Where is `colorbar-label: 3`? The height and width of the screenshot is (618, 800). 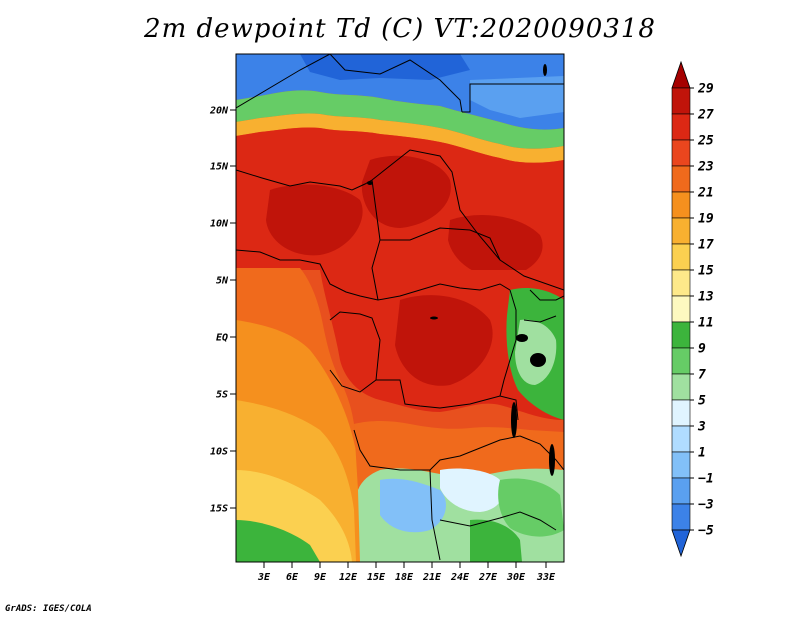
colorbar-label: 3 is located at coordinates (701, 427).